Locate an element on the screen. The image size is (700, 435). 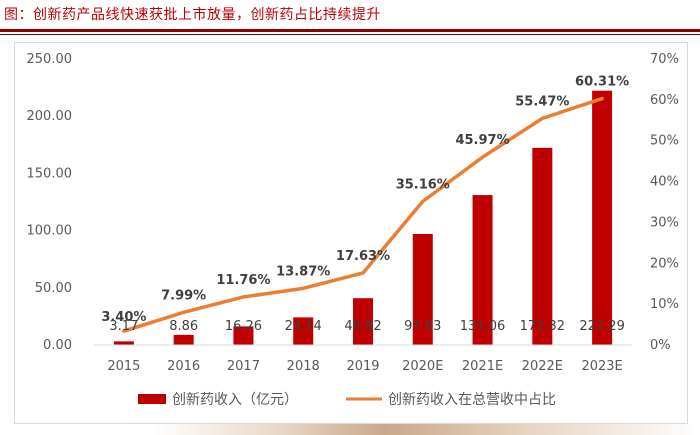
x-tick-label: 2019 is located at coordinates (362, 366).